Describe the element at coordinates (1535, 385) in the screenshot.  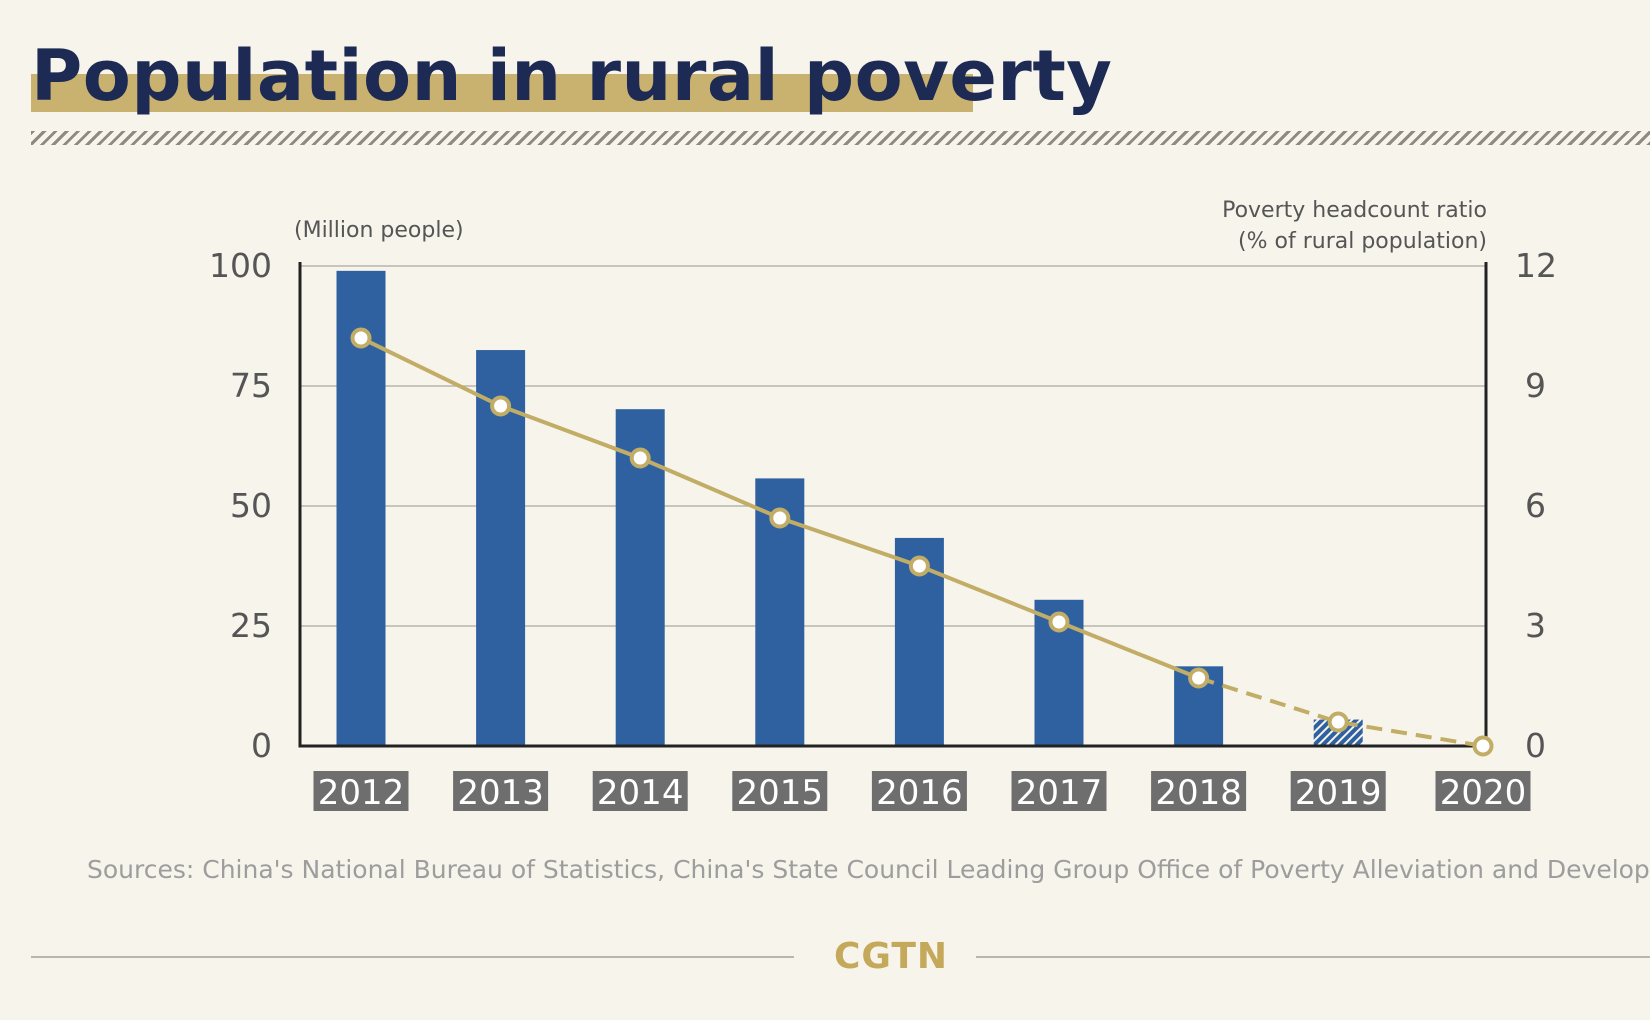
I see `right-tick-label: 9` at that location.